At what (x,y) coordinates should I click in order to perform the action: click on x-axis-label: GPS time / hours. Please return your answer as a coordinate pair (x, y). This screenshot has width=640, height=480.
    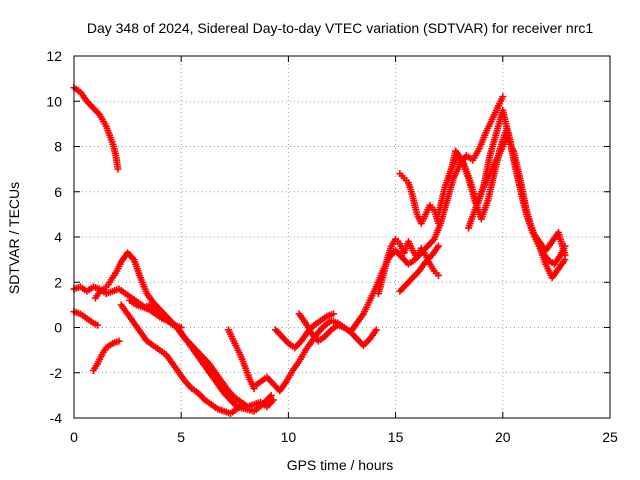
    Looking at the image, I should click on (340, 465).